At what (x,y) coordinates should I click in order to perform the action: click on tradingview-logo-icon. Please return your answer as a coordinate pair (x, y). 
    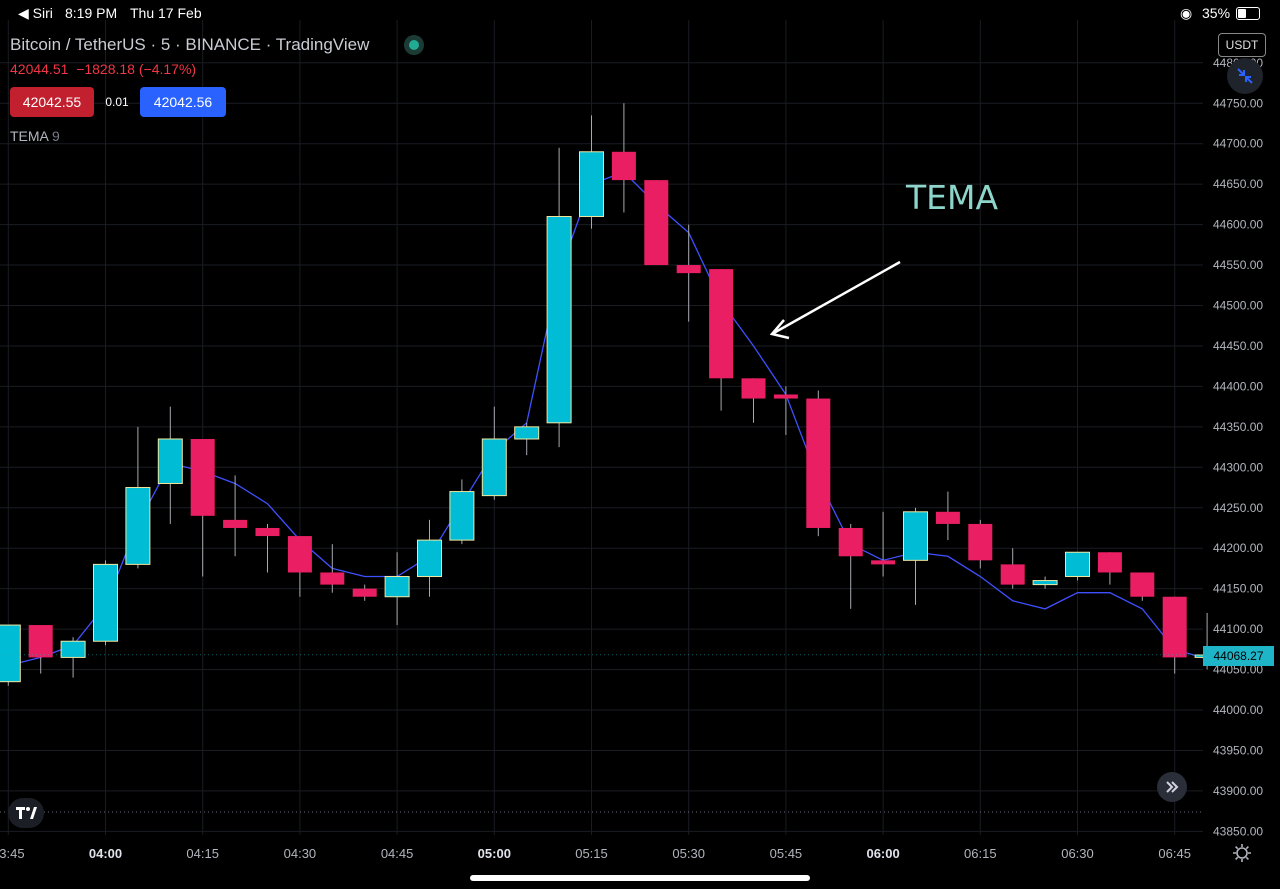
    Looking at the image, I should click on (26, 813).